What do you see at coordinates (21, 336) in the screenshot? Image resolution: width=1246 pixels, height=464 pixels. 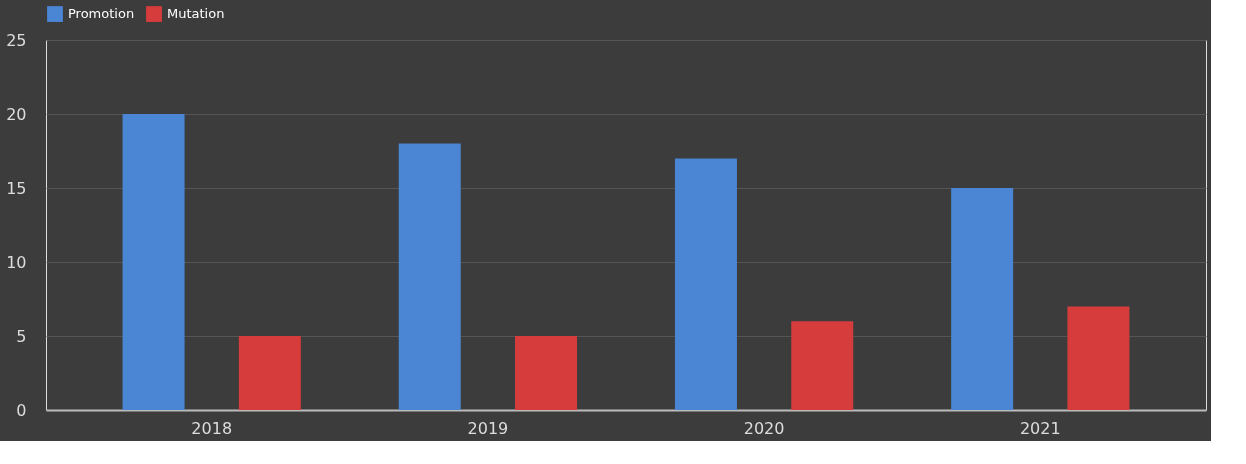 I see `y-tick-label: 5` at bounding box center [21, 336].